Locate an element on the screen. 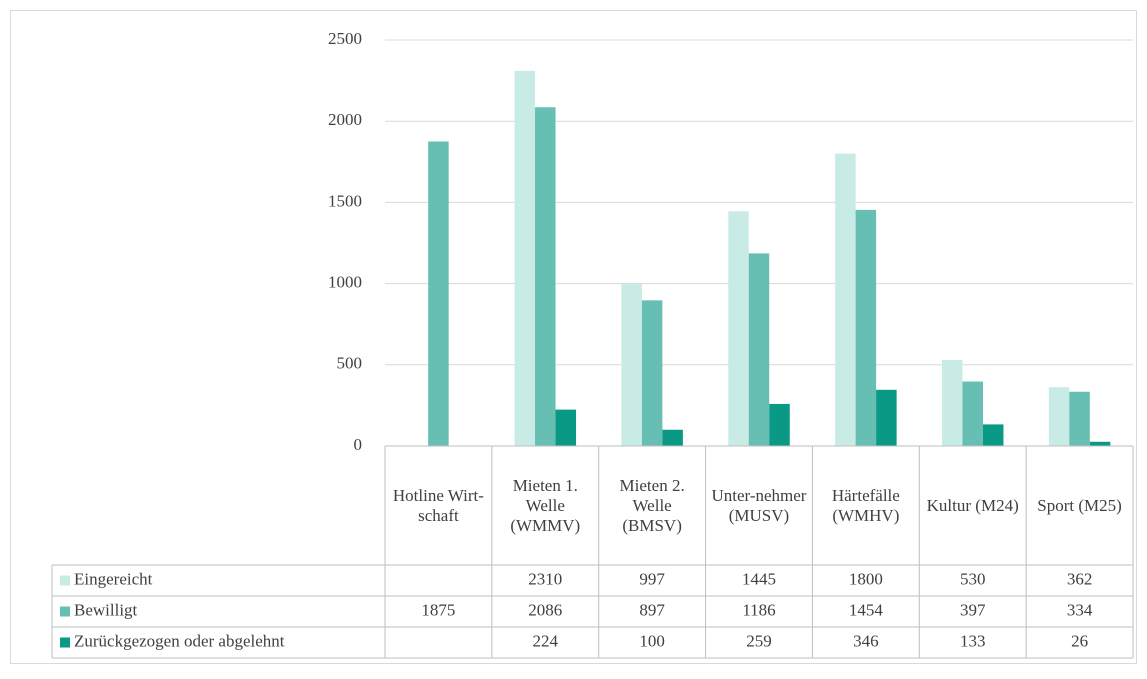 The height and width of the screenshot is (679, 1147). x-category: Mieten 2. Welle (BMSV) is located at coordinates (652, 505).